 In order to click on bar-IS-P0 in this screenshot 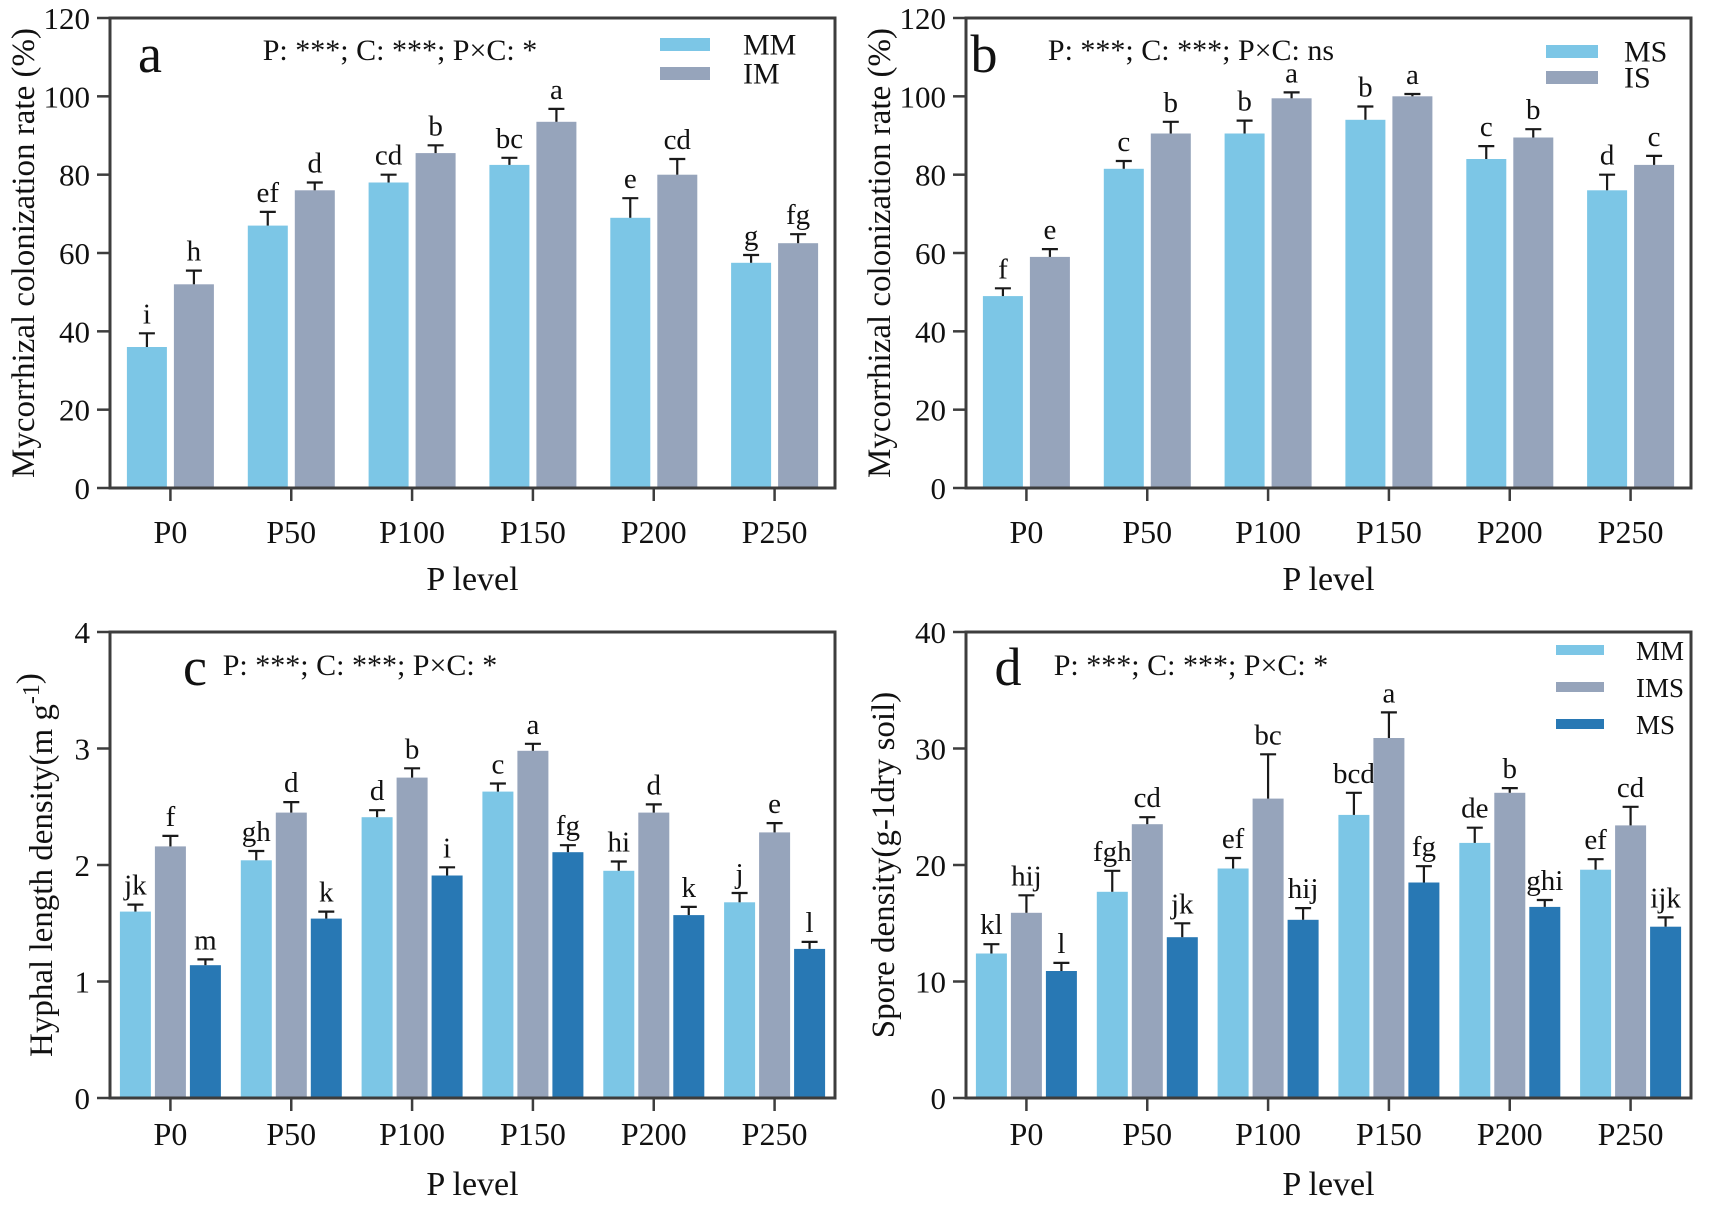, I will do `click(1049, 372)`.